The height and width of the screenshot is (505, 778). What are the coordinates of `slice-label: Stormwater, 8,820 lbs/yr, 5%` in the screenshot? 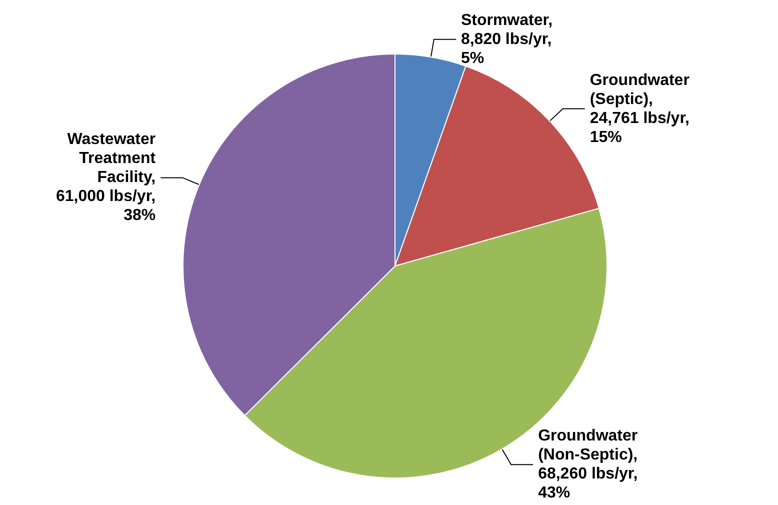 It's located at (506, 39).